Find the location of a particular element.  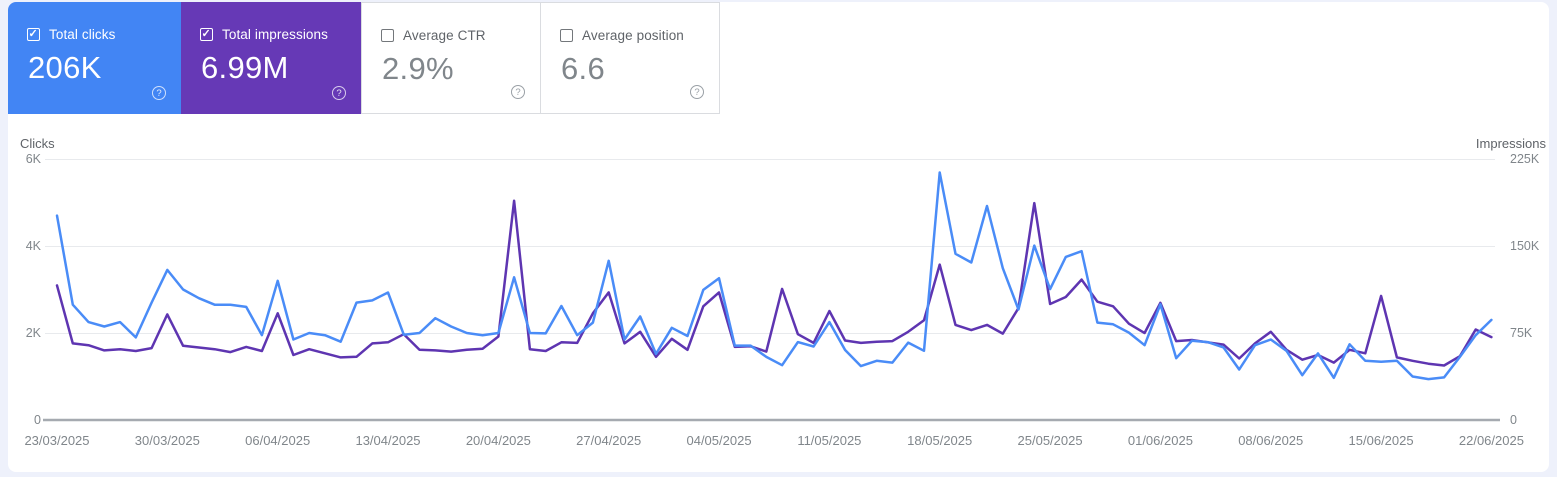

card-value: 2.9% is located at coordinates (418, 68).